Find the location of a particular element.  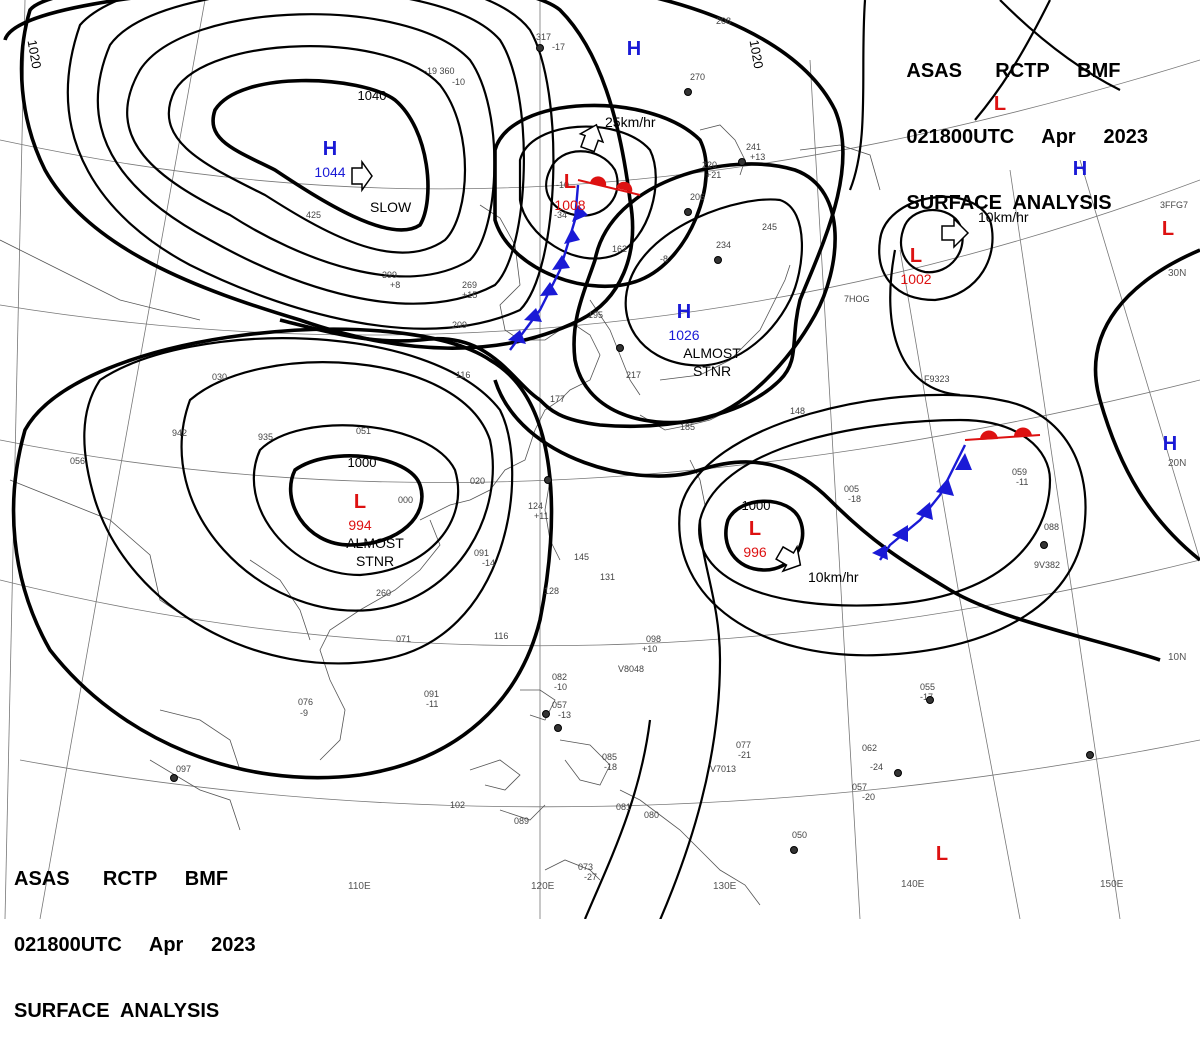

station-value: 7HOG is located at coordinates (857, 299).